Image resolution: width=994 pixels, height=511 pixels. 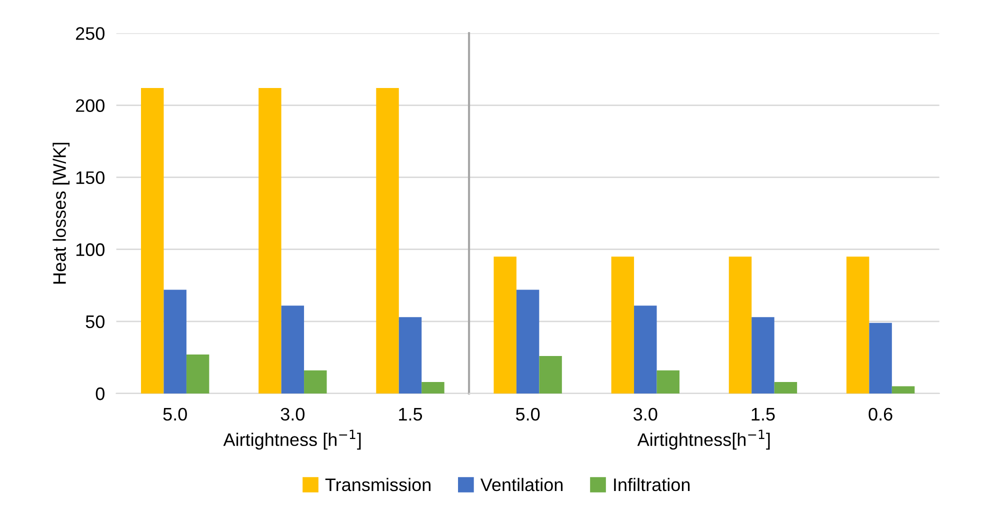 What do you see at coordinates (90, 105) in the screenshot?
I see `y-tick-label: 200` at bounding box center [90, 105].